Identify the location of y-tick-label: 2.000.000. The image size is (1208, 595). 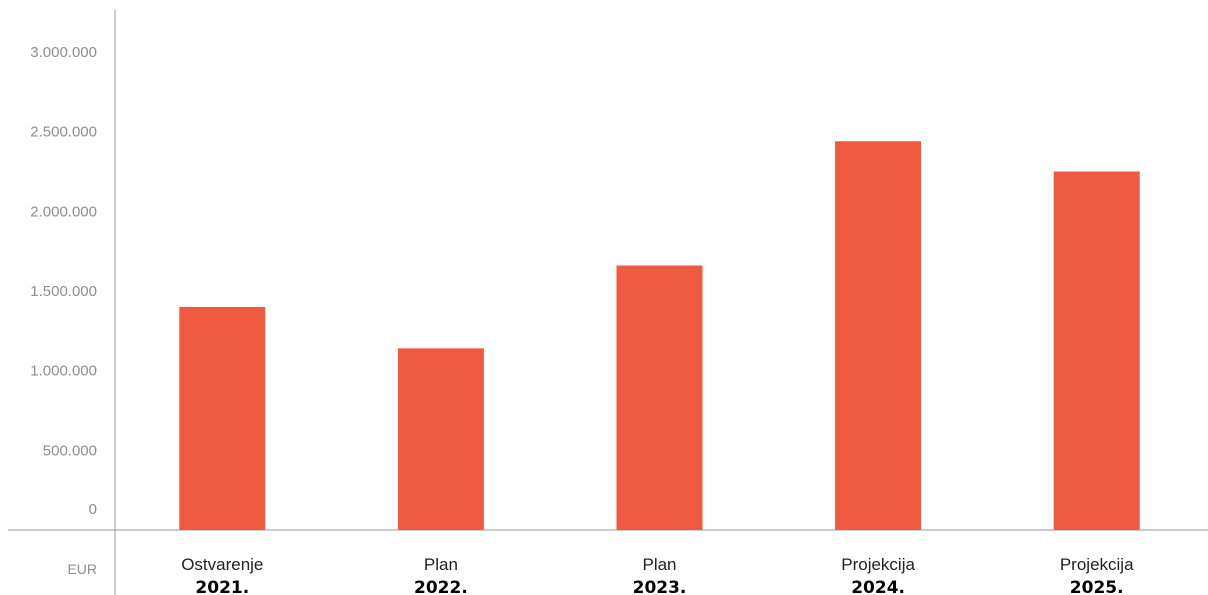
(63, 211).